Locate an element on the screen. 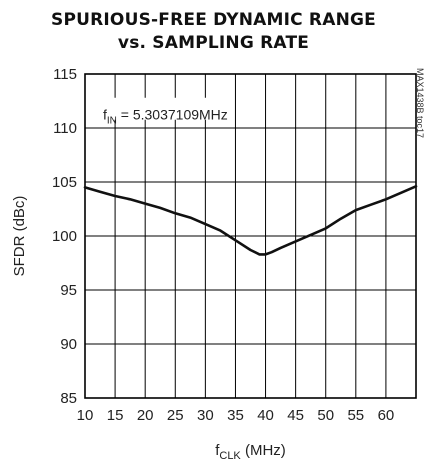  x-tick-label: 35 is located at coordinates (235, 415).